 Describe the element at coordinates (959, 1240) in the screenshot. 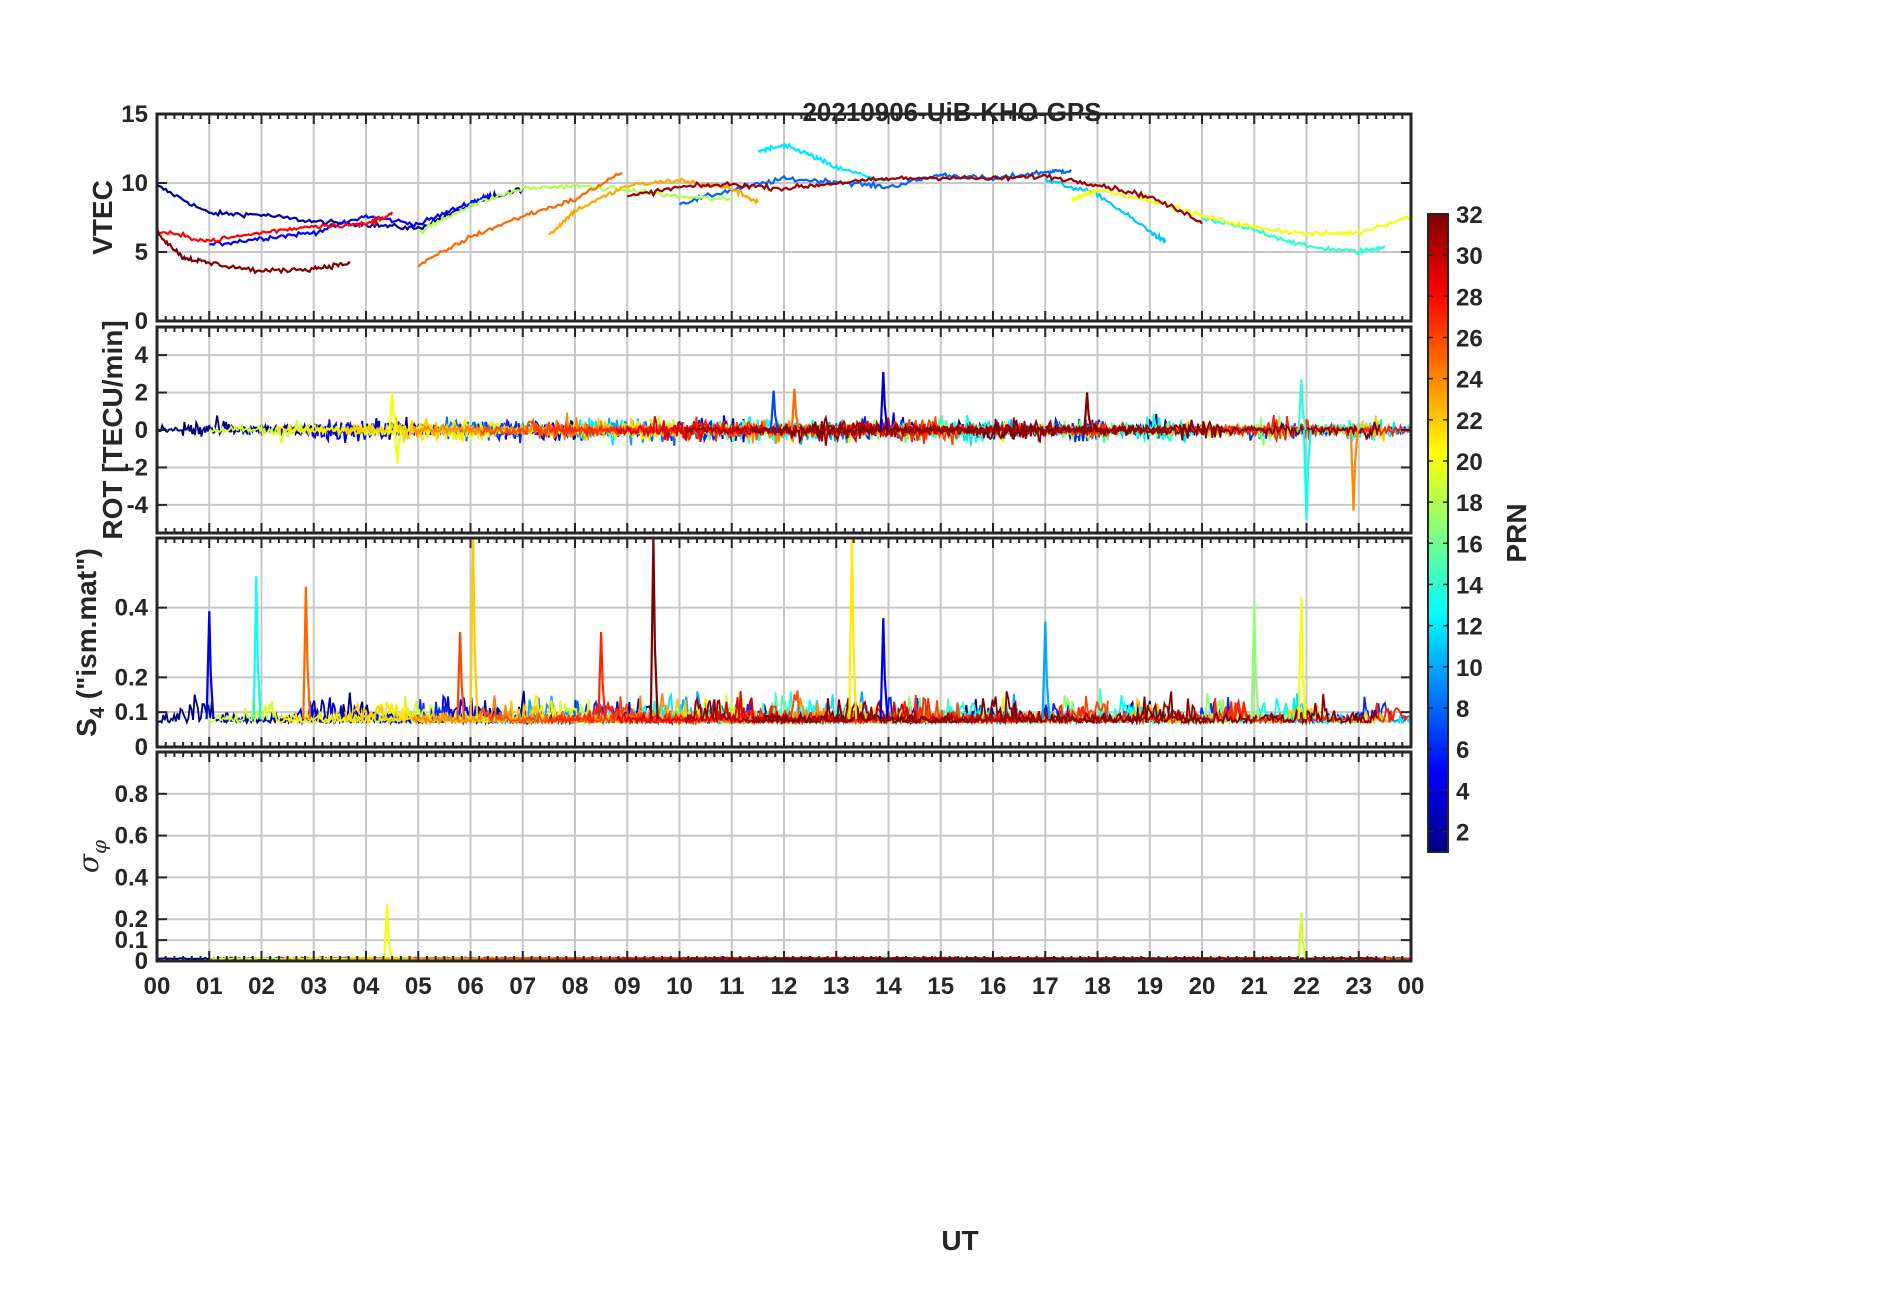

I see `x-axis-label: UT` at that location.